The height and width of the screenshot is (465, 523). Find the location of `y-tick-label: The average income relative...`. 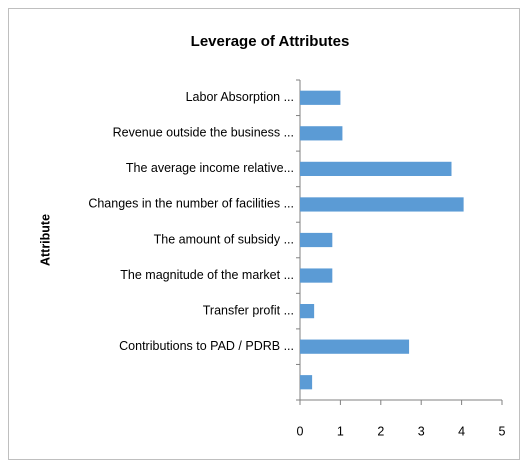

y-tick-label: The average income relative... is located at coordinates (210, 168).